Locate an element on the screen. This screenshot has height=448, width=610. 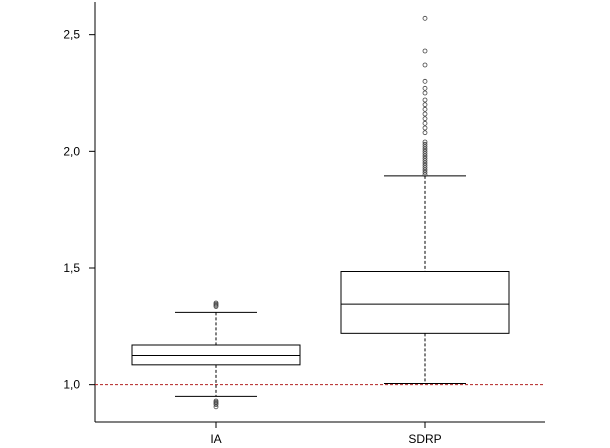
box-ia is located at coordinates (216, 355).